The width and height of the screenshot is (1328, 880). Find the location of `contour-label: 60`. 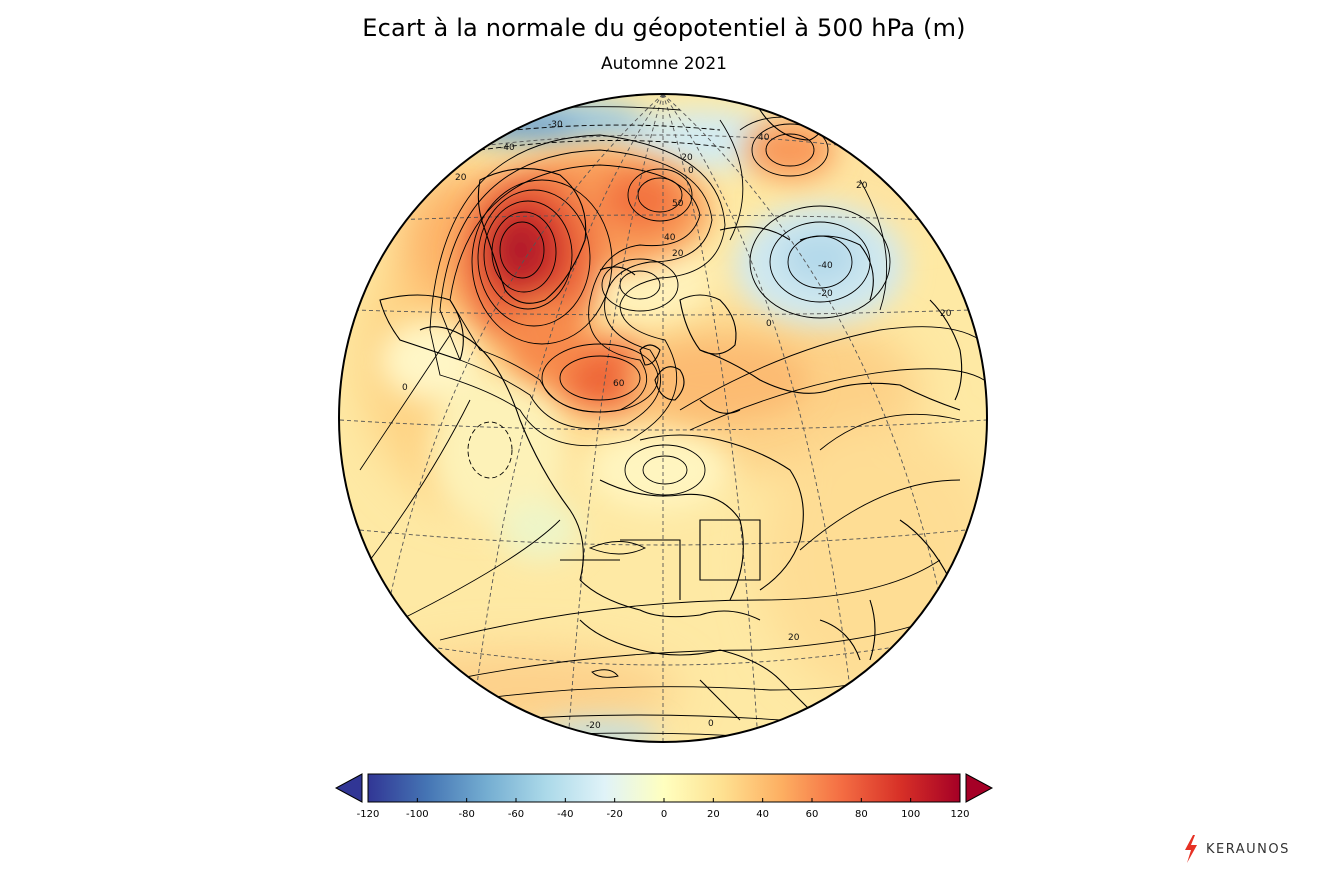

contour-label: 60 is located at coordinates (619, 384).